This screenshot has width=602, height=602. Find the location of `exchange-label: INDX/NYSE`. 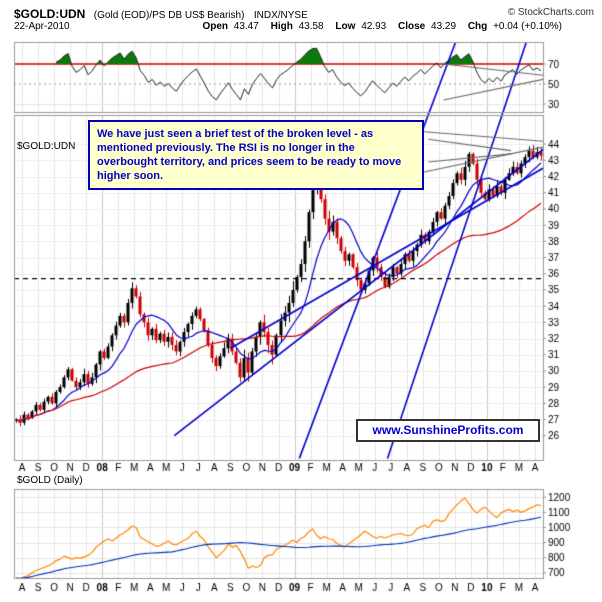

exchange-label: INDX/NYSE is located at coordinates (280, 15).